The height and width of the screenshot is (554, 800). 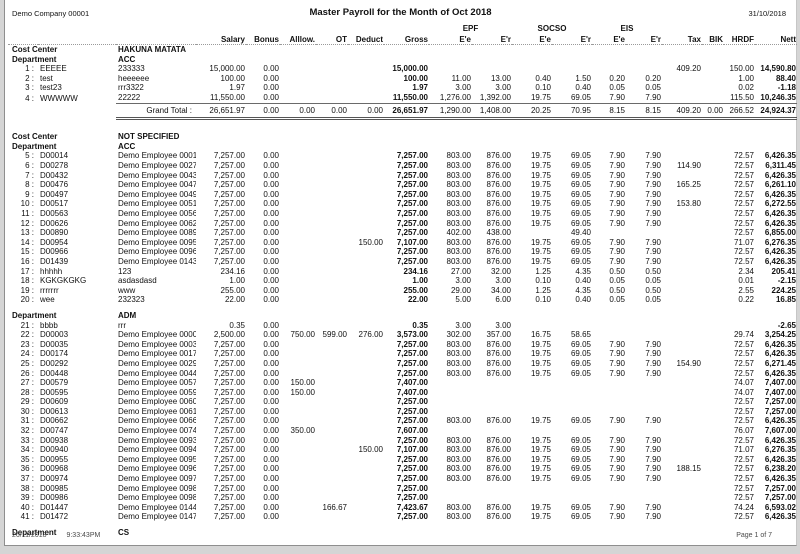 I want to click on cell-employee-name: Demo Employee 01447, so click(x=157, y=507).